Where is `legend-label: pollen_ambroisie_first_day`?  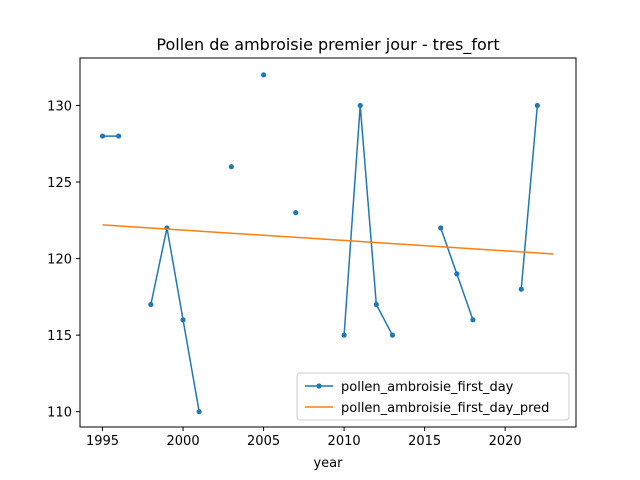
legend-label: pollen_ambroisie_first_day is located at coordinates (427, 387).